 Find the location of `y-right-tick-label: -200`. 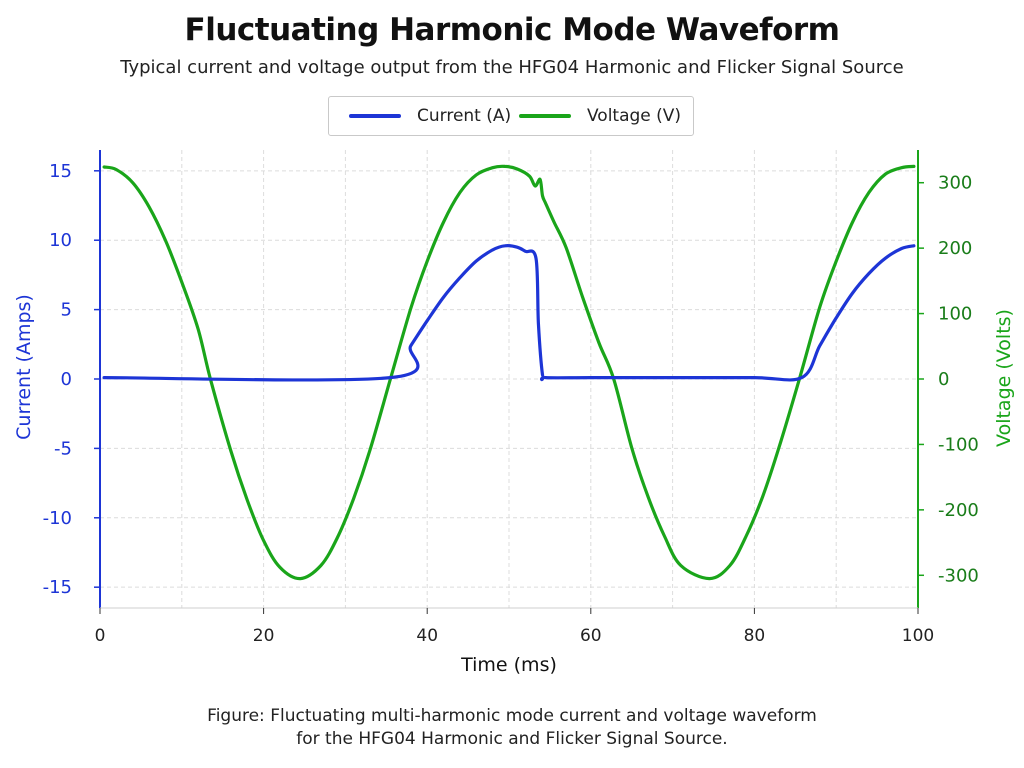

y-right-tick-label: -200 is located at coordinates (958, 510).